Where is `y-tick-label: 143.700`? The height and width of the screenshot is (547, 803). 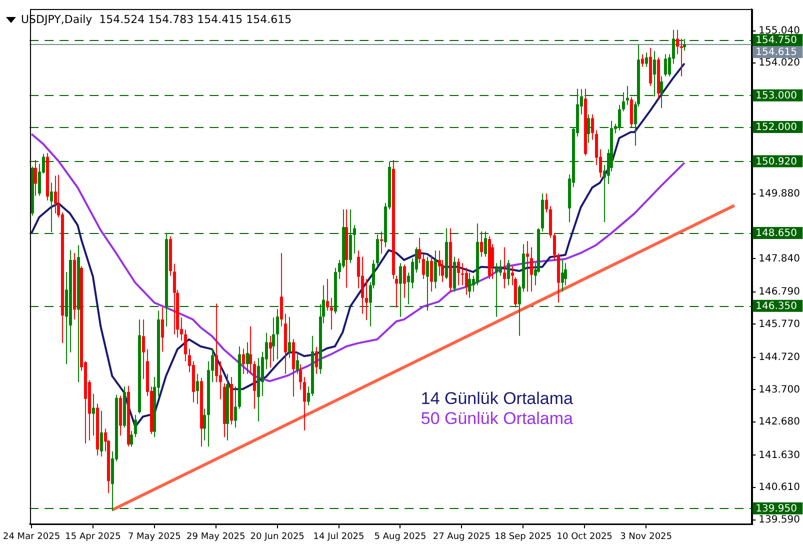 y-tick-label: 143.700 is located at coordinates (779, 390).